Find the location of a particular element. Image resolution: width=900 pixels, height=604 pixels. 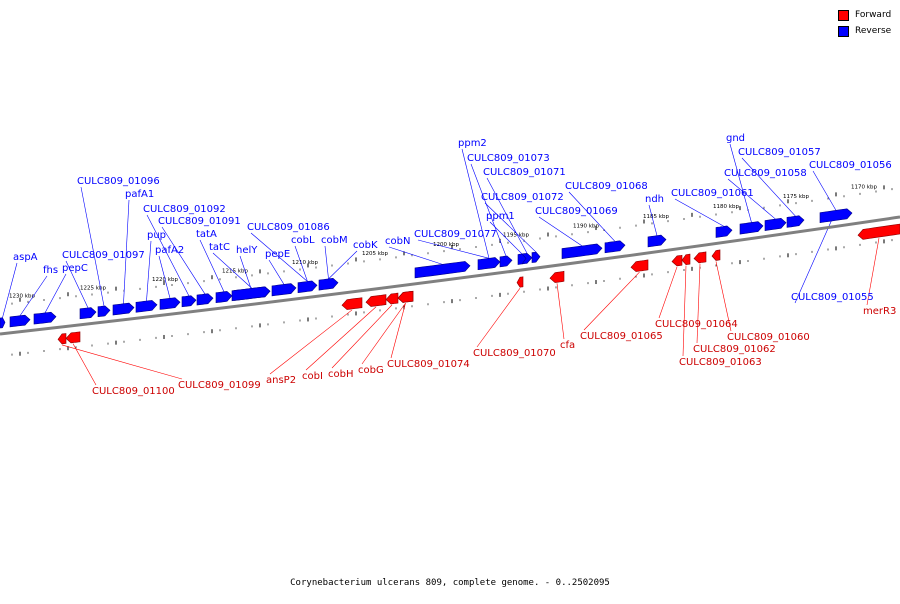

leader-pup is located at coordinates (149, 271).